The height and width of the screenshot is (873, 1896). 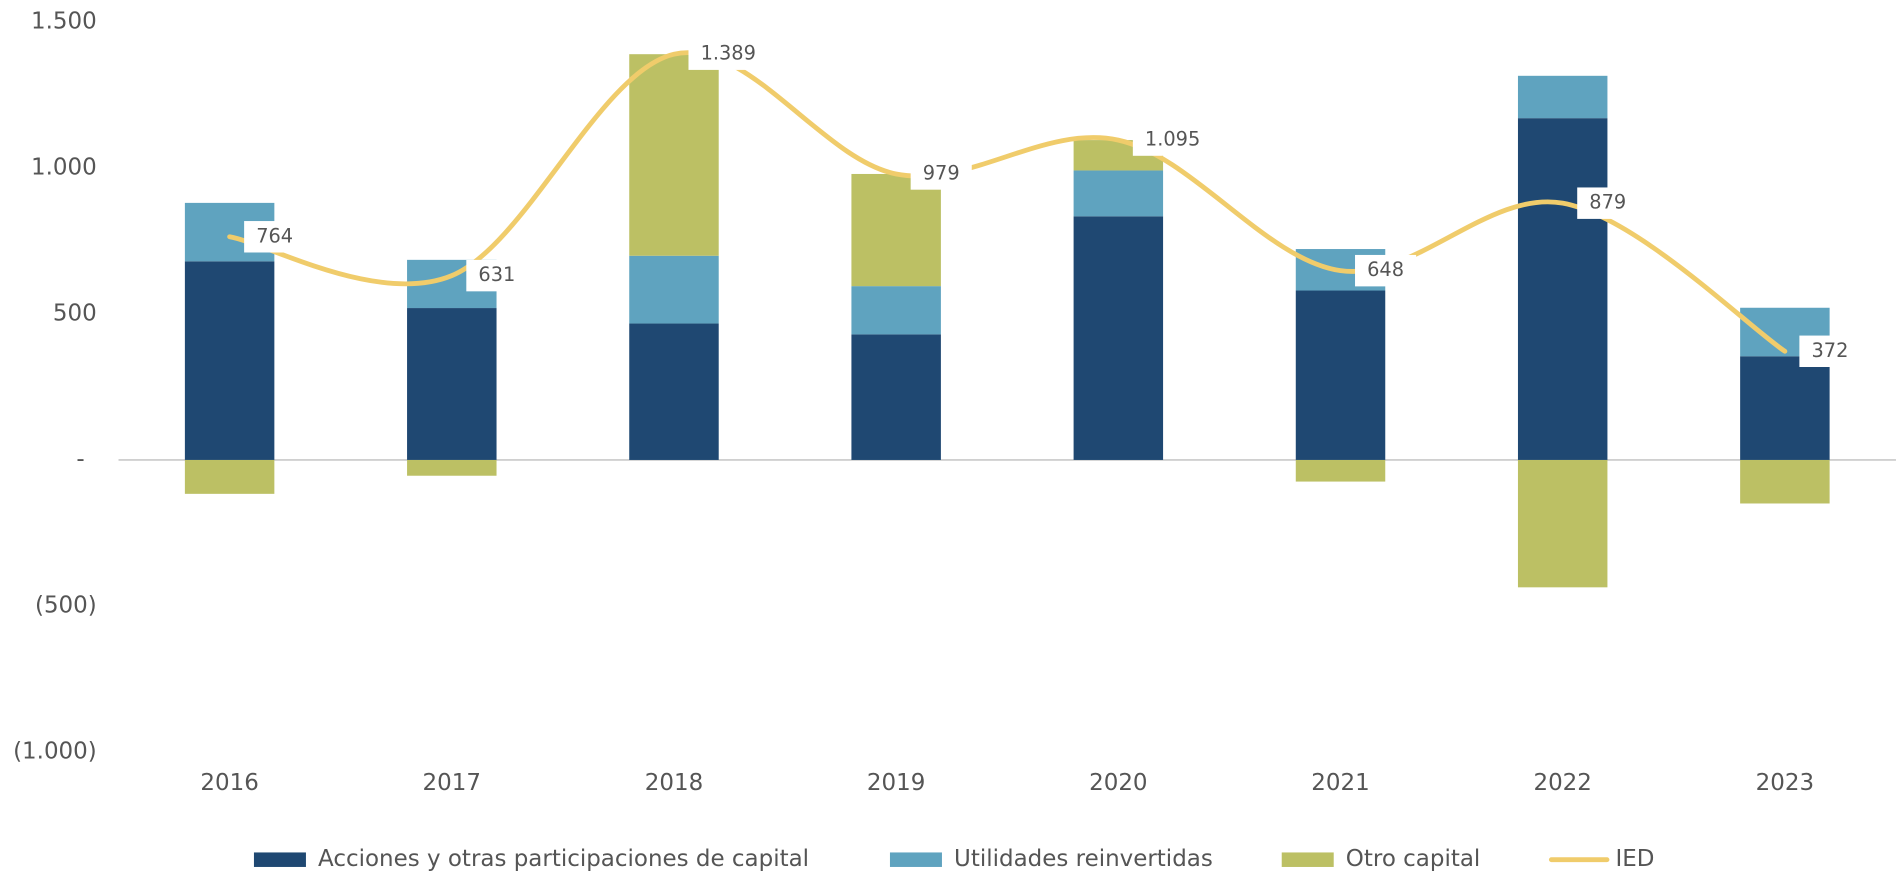 I want to click on x-tick-label: 2019, so click(x=896, y=783).